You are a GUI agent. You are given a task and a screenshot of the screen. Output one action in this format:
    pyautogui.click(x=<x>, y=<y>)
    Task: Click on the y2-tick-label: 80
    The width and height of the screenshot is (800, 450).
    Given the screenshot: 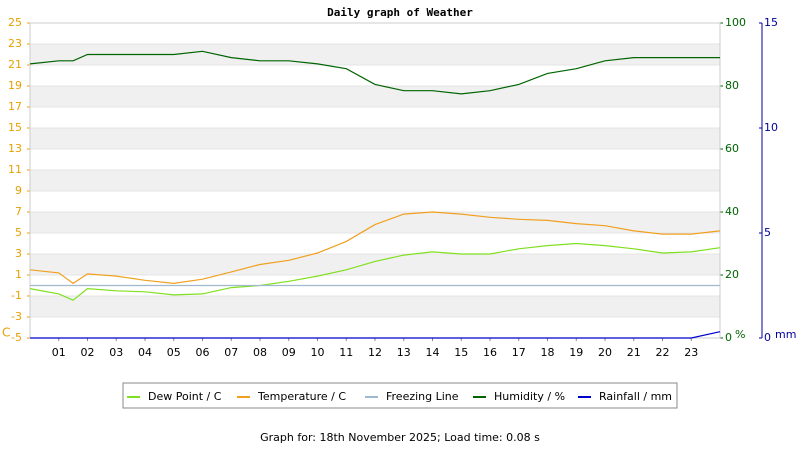 What is the action you would take?
    pyautogui.click(x=732, y=85)
    